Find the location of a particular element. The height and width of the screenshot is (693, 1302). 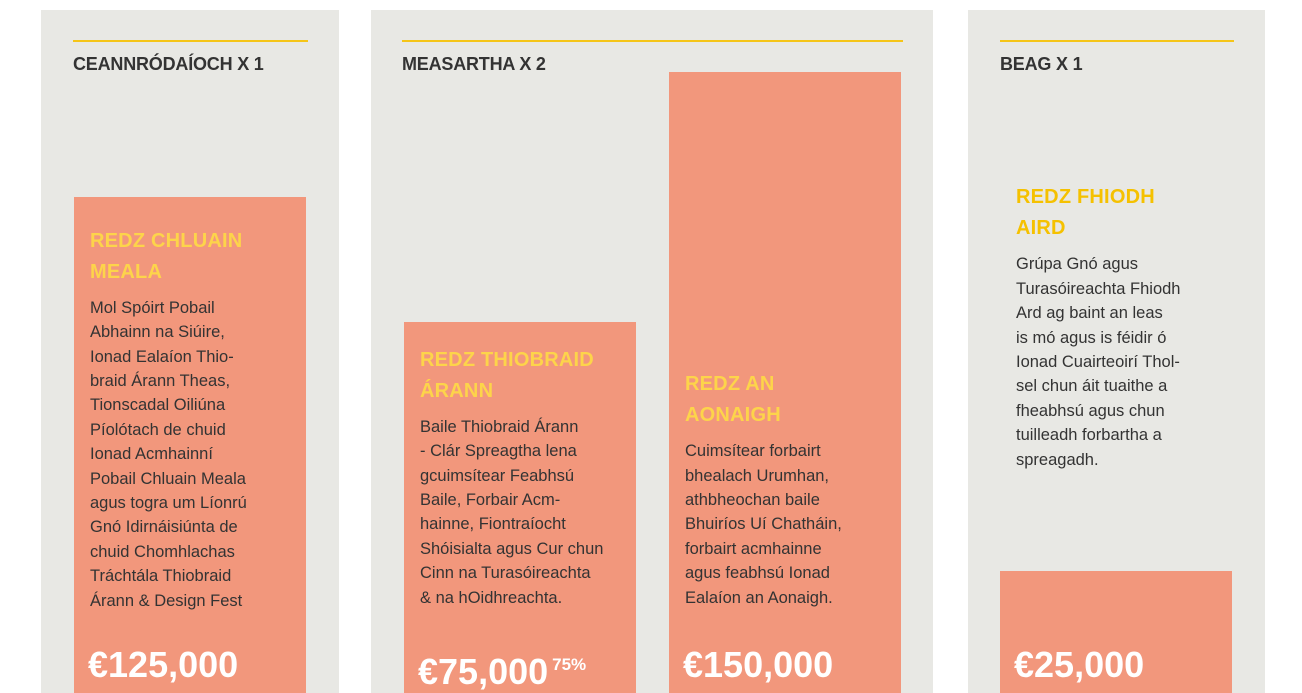

card-title: REDZ AN AONAIGH is located at coordinates (790, 400).